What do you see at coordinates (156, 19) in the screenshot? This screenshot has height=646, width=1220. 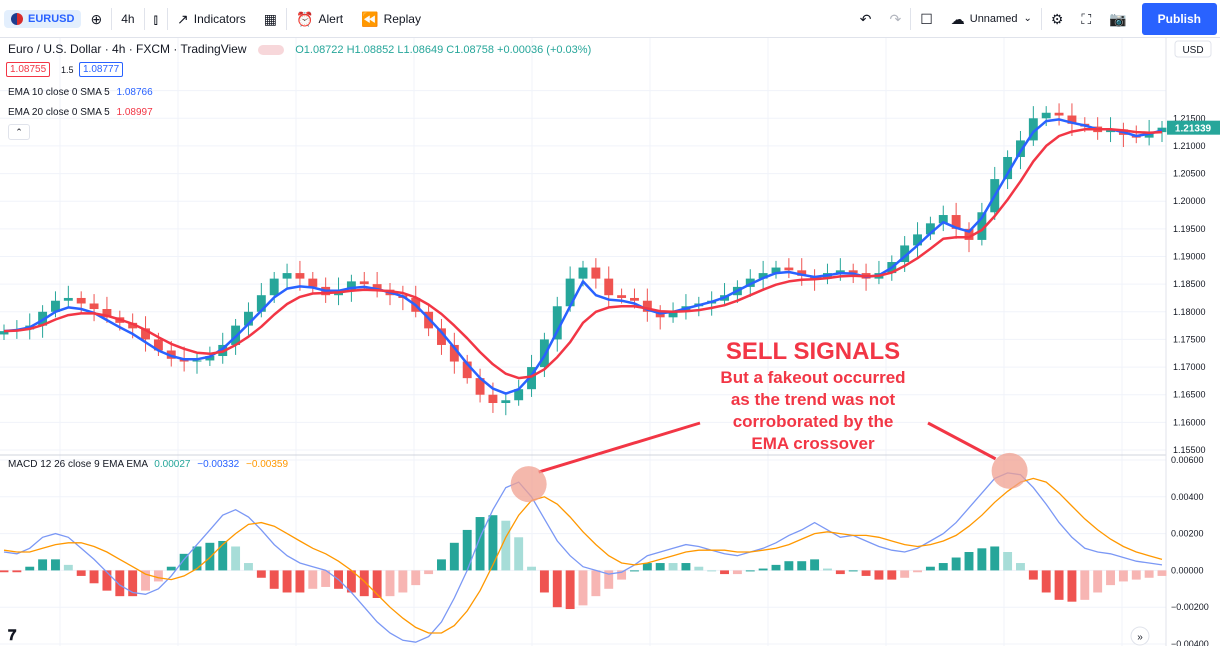 I see `chart-type-button: ⫾` at bounding box center [156, 19].